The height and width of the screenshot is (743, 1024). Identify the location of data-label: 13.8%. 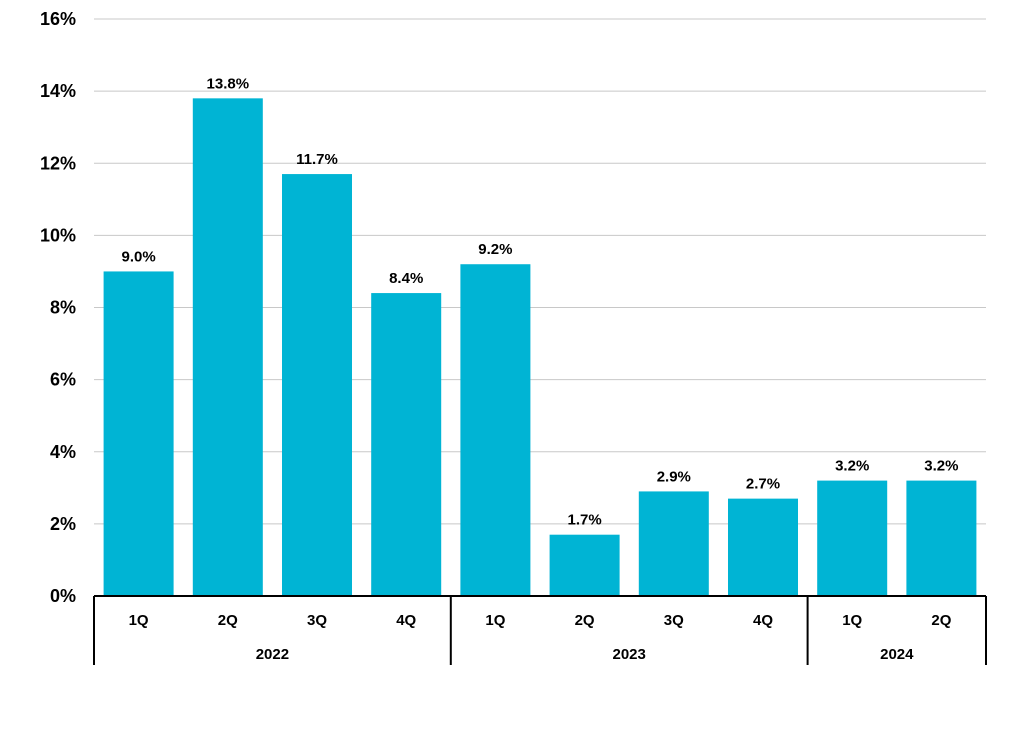
(228, 83).